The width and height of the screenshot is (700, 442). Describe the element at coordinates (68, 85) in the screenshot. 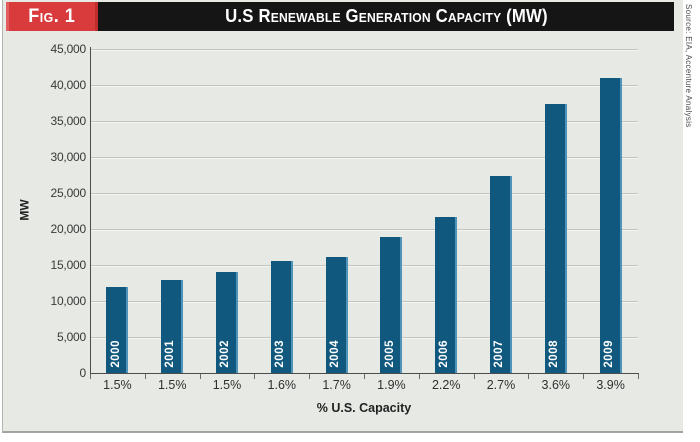

I see `y-tick-label: 40,000` at that location.